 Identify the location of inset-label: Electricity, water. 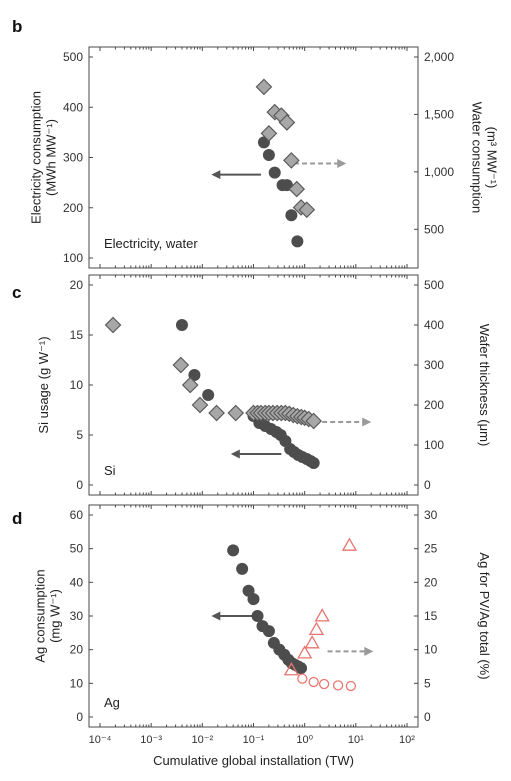
(151, 243).